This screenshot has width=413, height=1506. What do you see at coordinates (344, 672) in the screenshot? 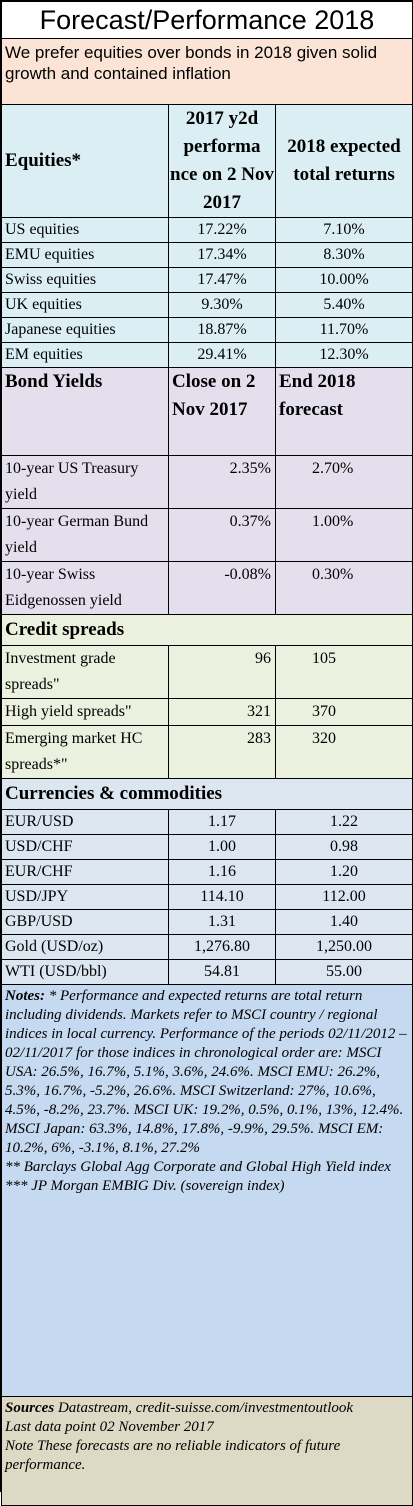
I see `credit-col2-cell: 105` at bounding box center [344, 672].